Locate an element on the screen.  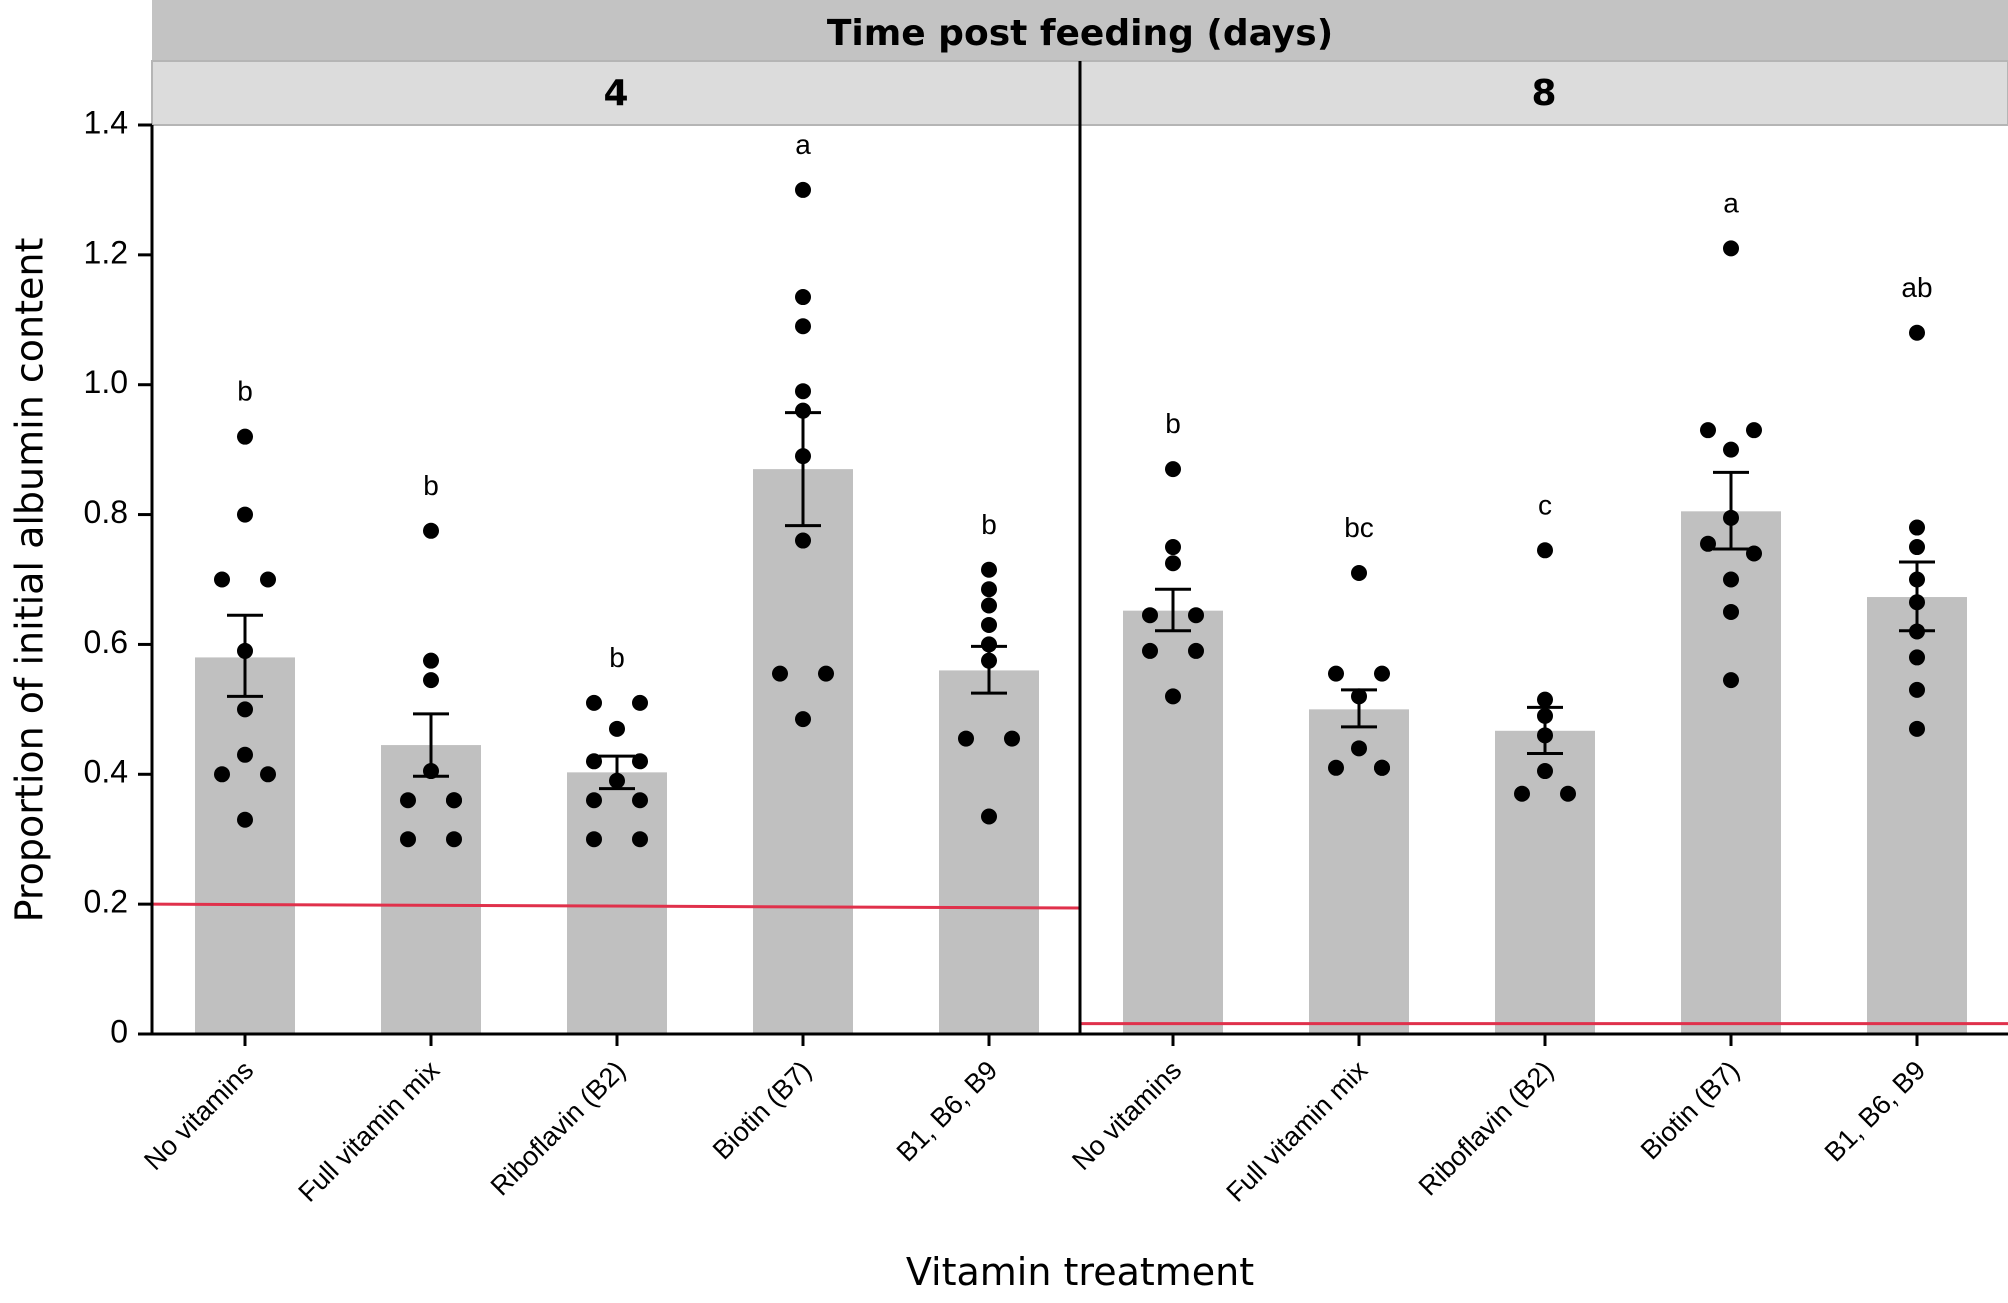
y-axis-title: Proportion of initial albumin content is located at coordinates (30, 580).